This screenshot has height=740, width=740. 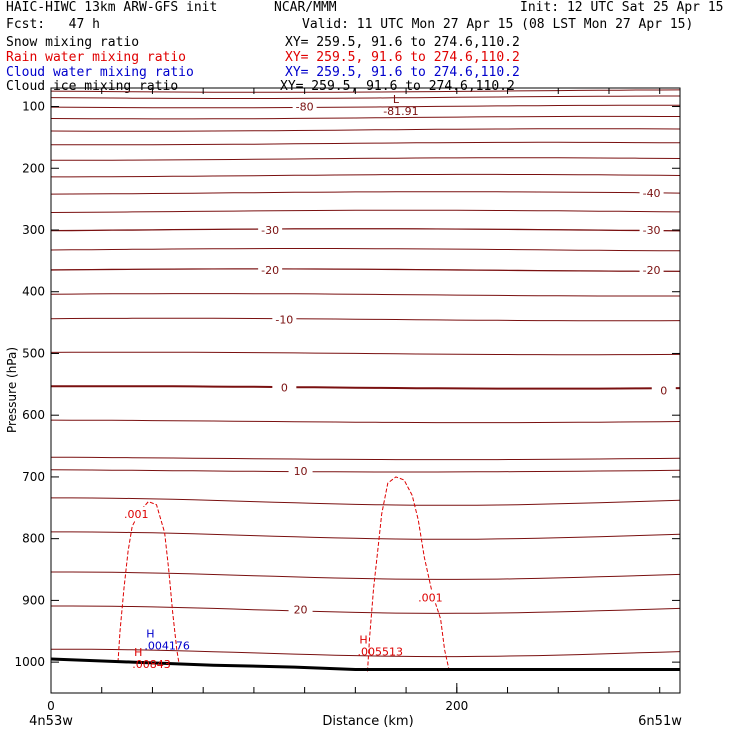 I want to click on field-snow-name: Snow mixing ratio, so click(x=73, y=42).